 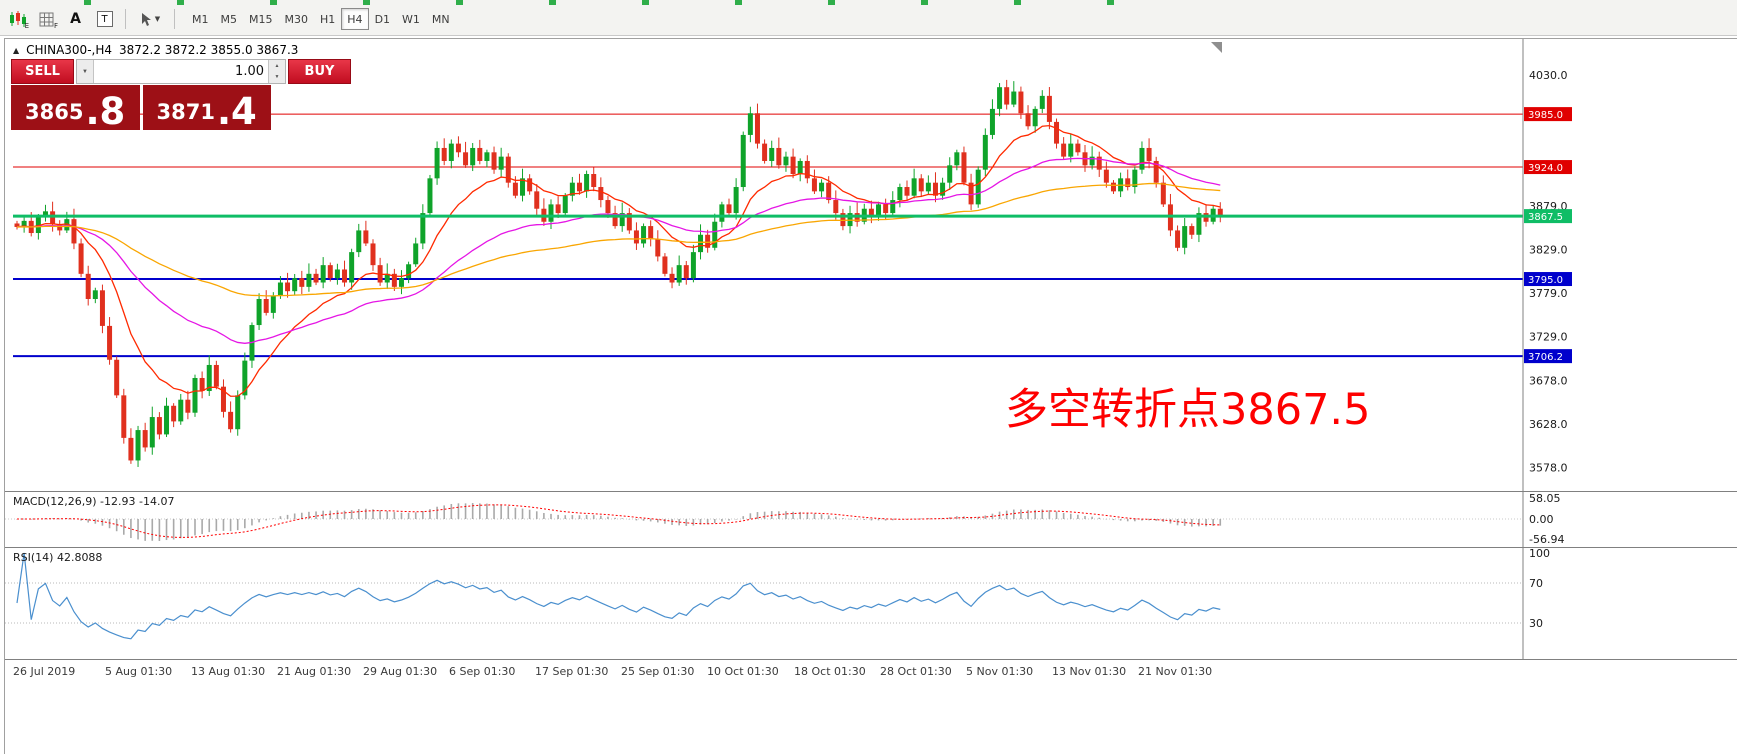 I want to click on rsi-line, so click(x=618, y=596).